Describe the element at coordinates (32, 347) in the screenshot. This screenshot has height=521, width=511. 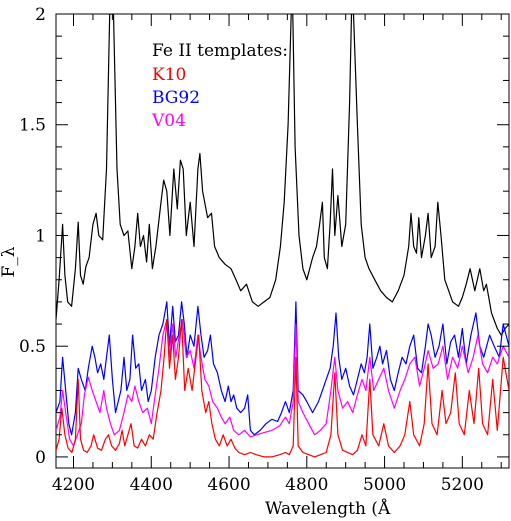
I see `y-tick-label: 0.5` at that location.